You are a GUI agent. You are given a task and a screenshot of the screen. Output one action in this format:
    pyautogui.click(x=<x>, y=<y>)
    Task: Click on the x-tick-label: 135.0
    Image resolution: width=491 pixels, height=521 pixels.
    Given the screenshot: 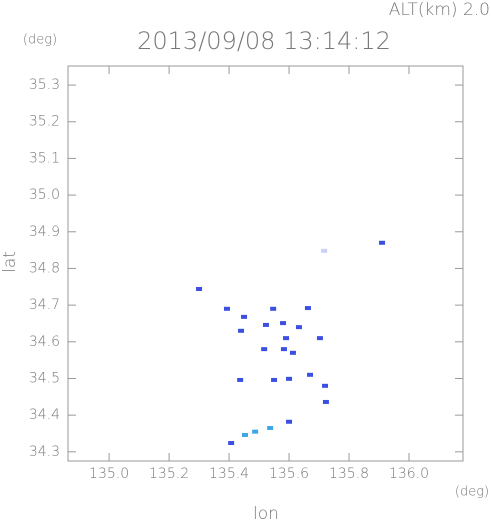 What is the action you would take?
    pyautogui.click(x=109, y=474)
    